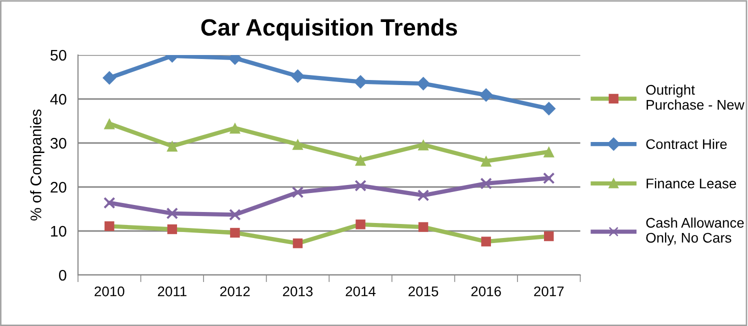 The width and height of the screenshot is (748, 326). What do you see at coordinates (235, 291) in the screenshot?
I see `x-tick-label: 2012` at bounding box center [235, 291].